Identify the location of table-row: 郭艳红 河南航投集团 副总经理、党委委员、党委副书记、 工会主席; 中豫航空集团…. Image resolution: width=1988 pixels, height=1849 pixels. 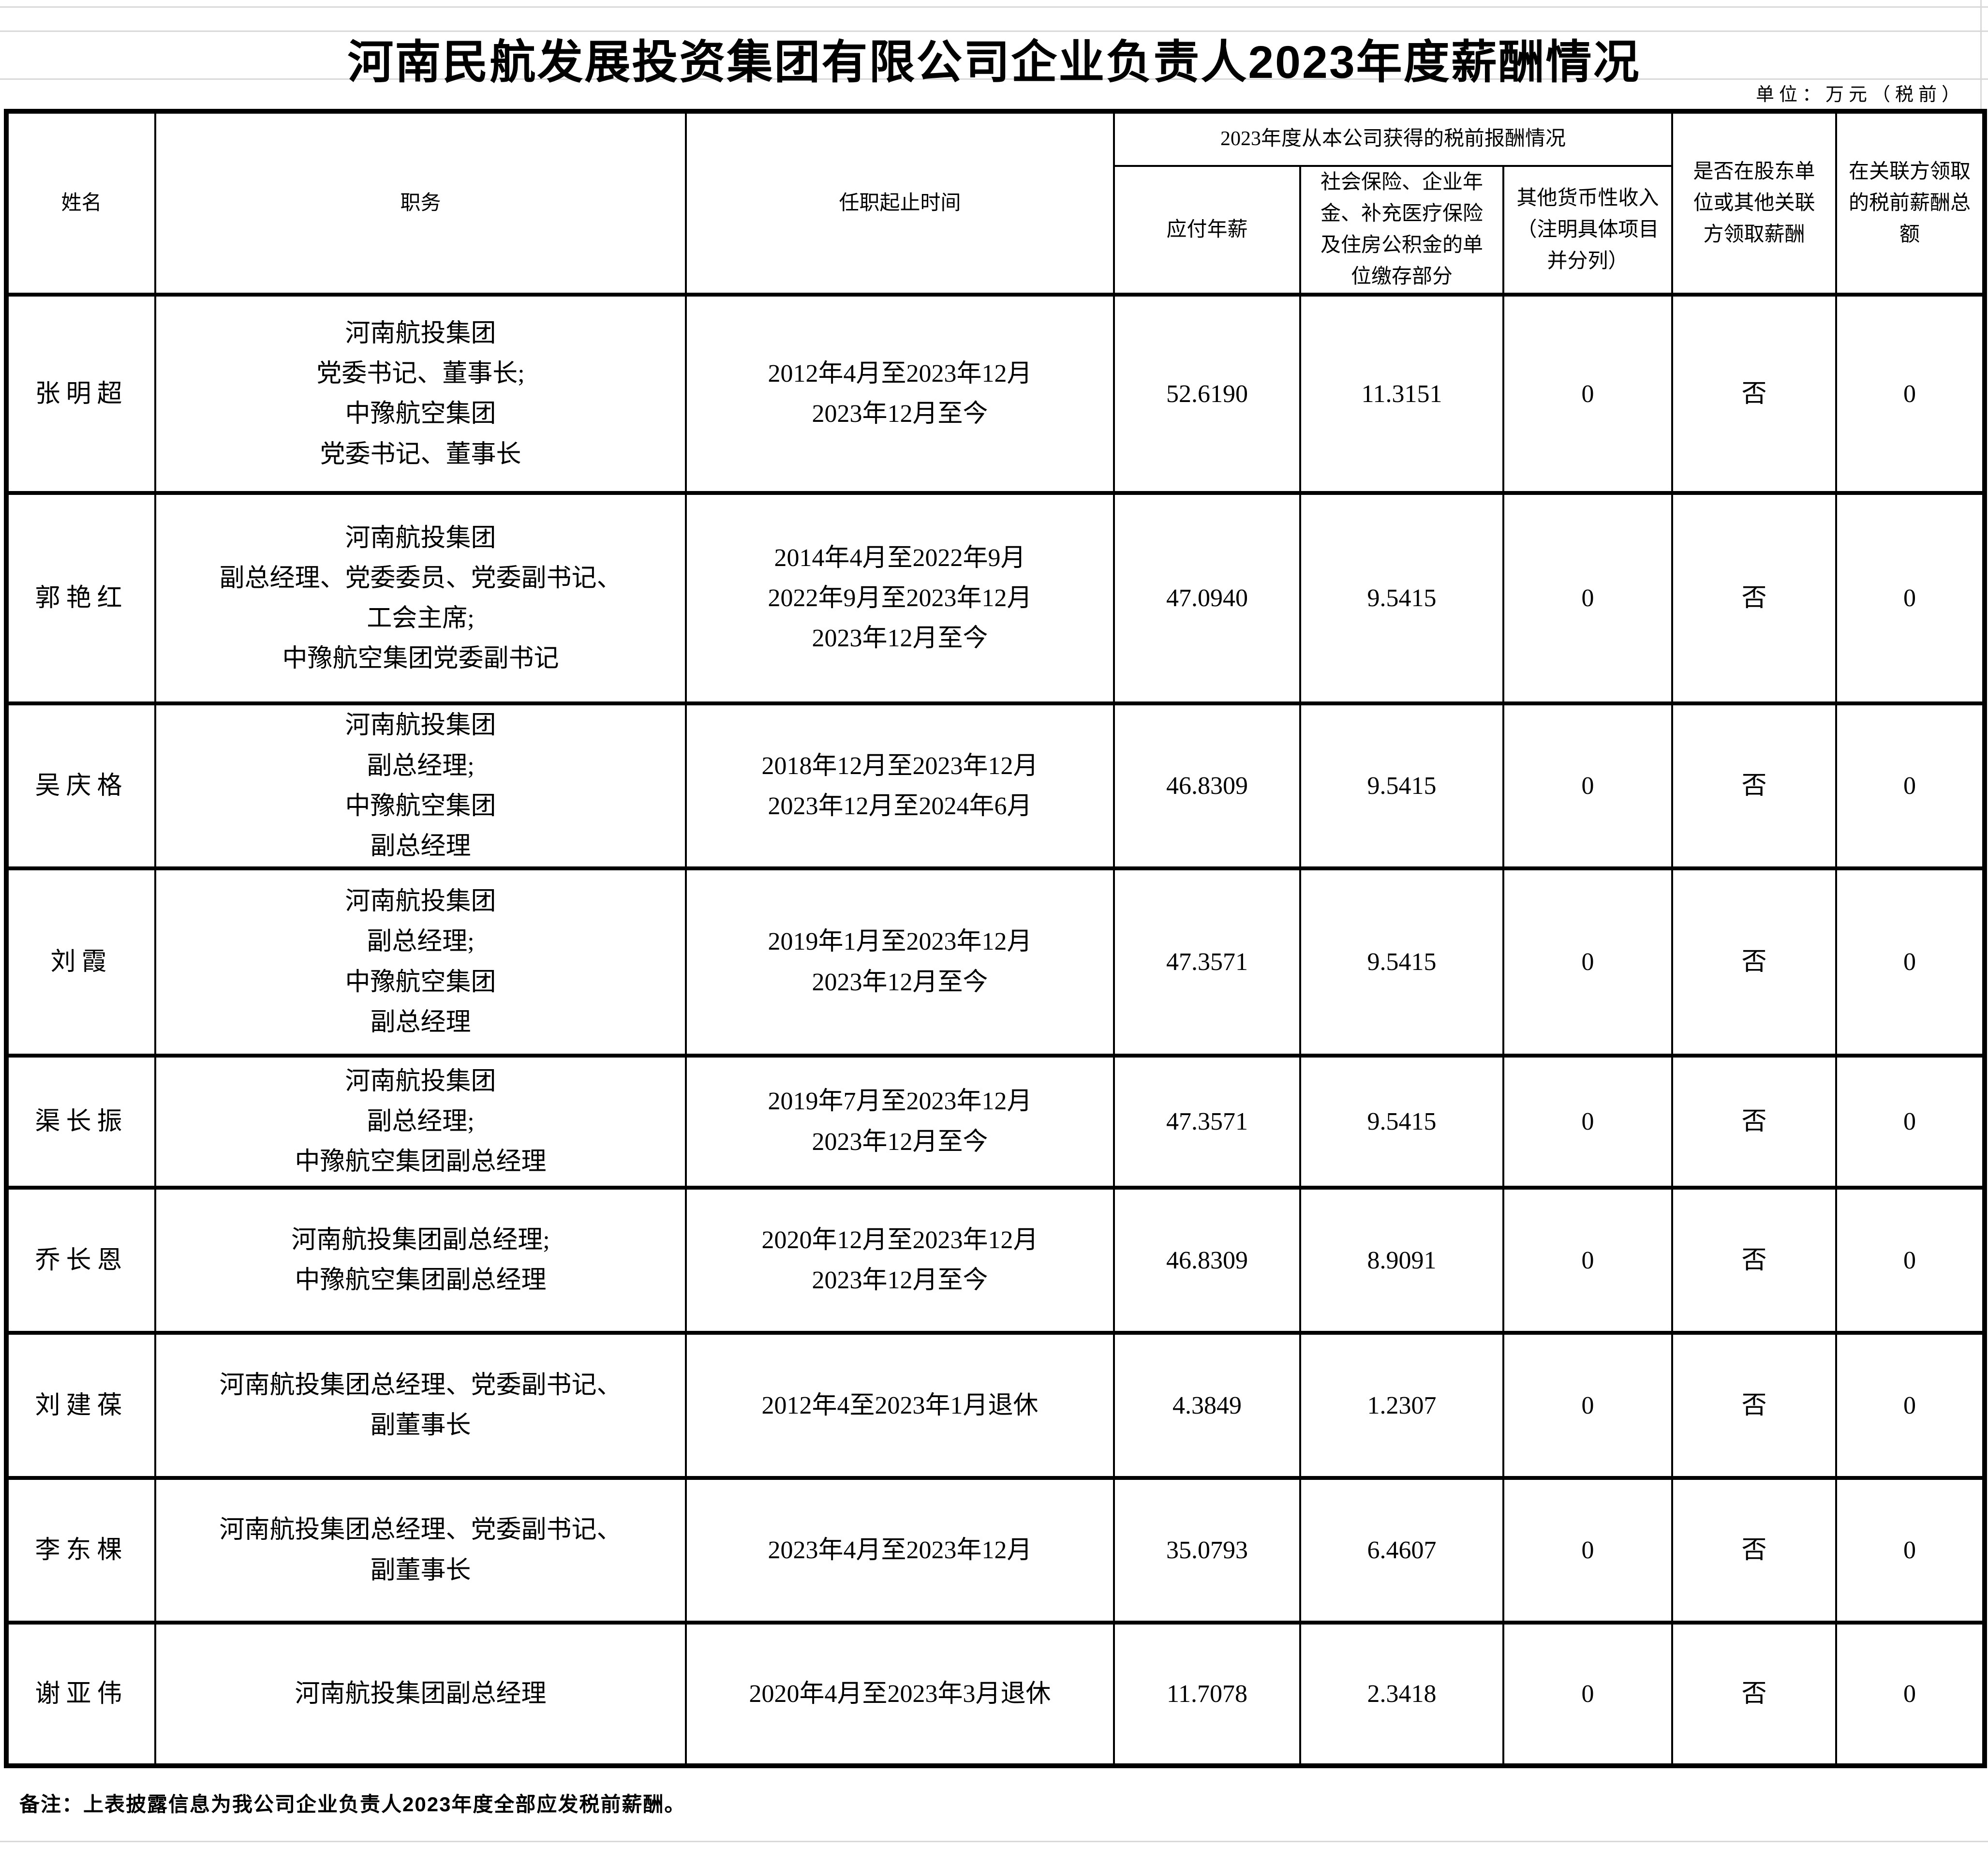
(995, 598).